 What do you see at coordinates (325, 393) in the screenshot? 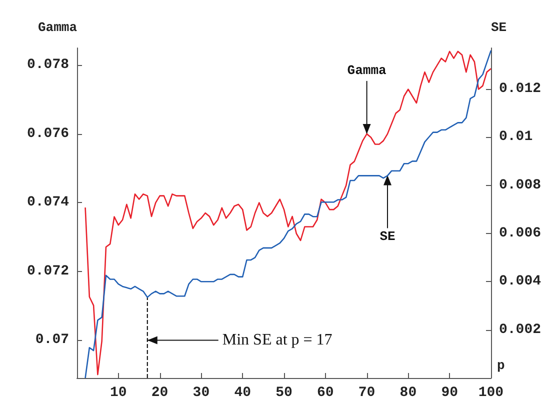
I see `x-tick-label: 60` at bounding box center [325, 393].